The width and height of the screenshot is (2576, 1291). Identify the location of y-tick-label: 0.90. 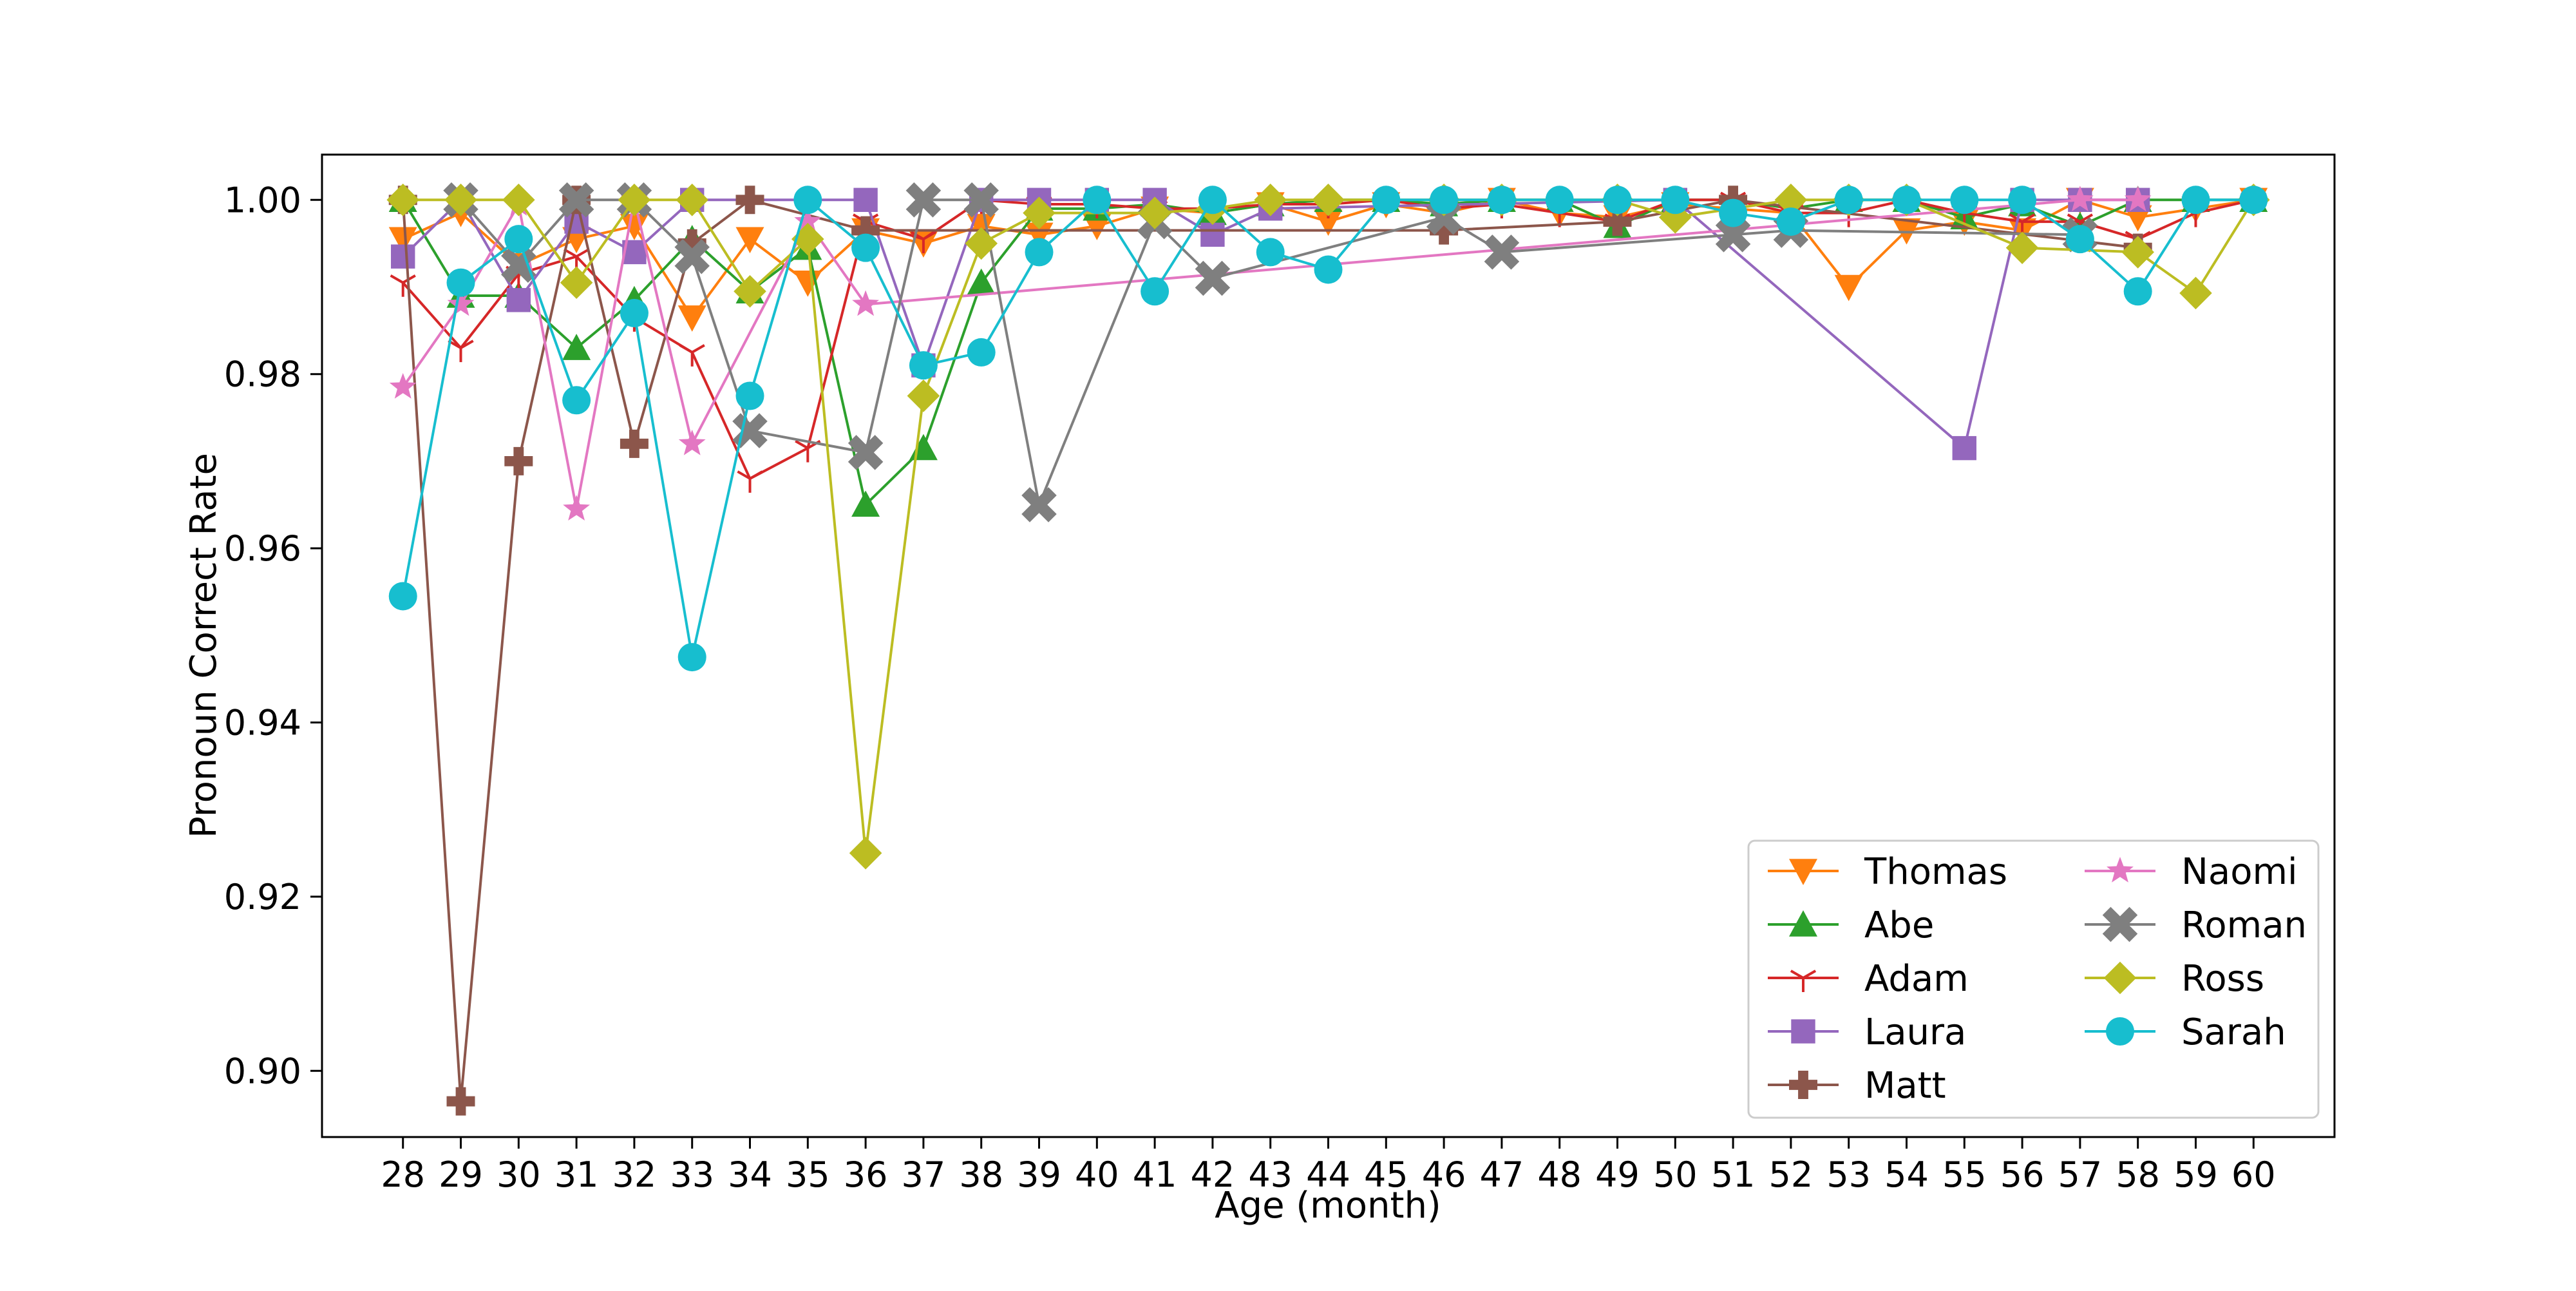
(262, 1071).